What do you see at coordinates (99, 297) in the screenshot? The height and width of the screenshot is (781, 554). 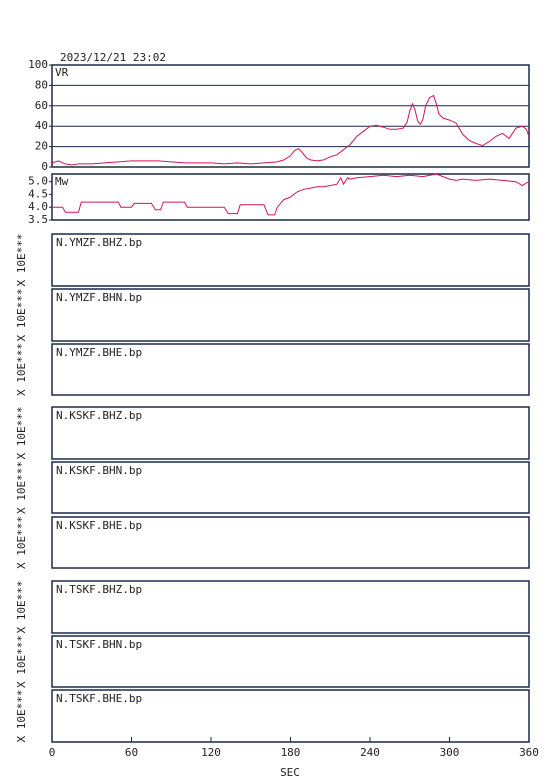 I see `panel-label: N.YMZF.BHN.bp` at bounding box center [99, 297].